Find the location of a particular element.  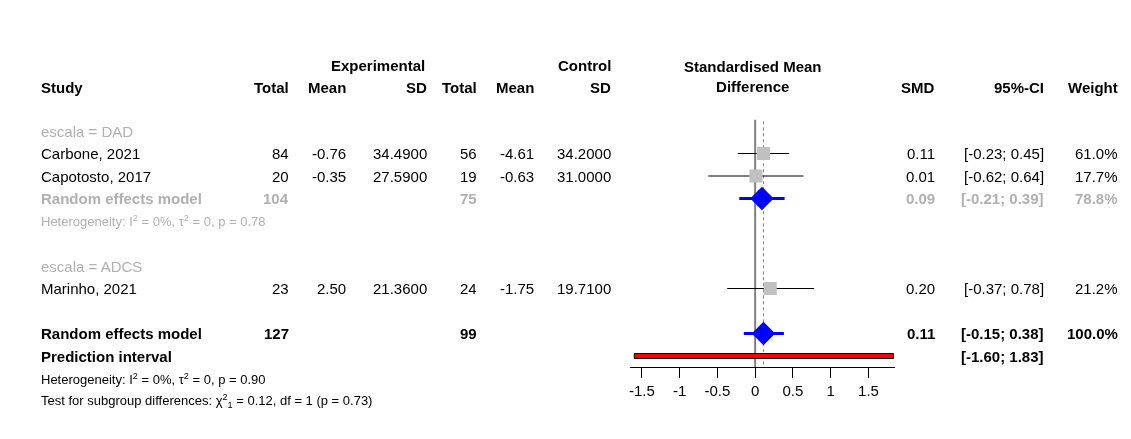

chart-title: Standardised Mean Difference is located at coordinates (753, 76).